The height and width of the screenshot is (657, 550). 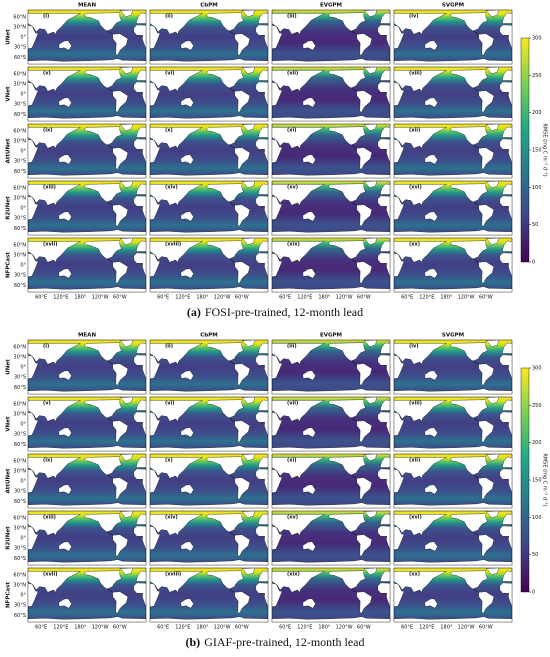 What do you see at coordinates (533, 593) in the screenshot?
I see `colorbar-tick-label: 0` at bounding box center [533, 593].